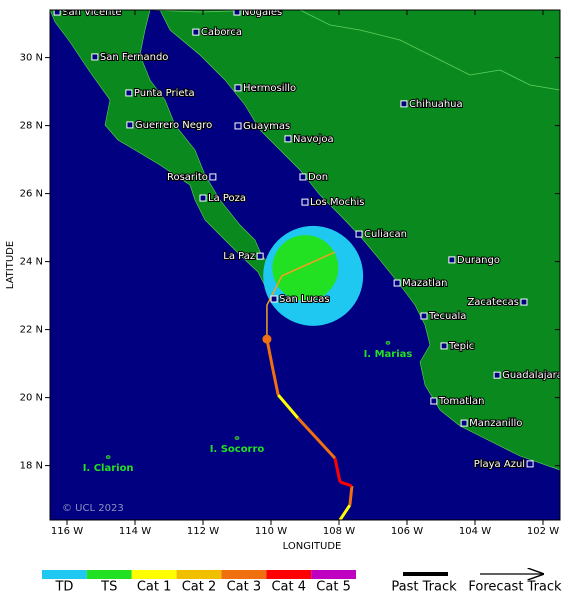 This screenshot has width=580, height=602. Describe the element at coordinates (173, 125) in the screenshot. I see `city-label: Guerrero Negro` at that location.